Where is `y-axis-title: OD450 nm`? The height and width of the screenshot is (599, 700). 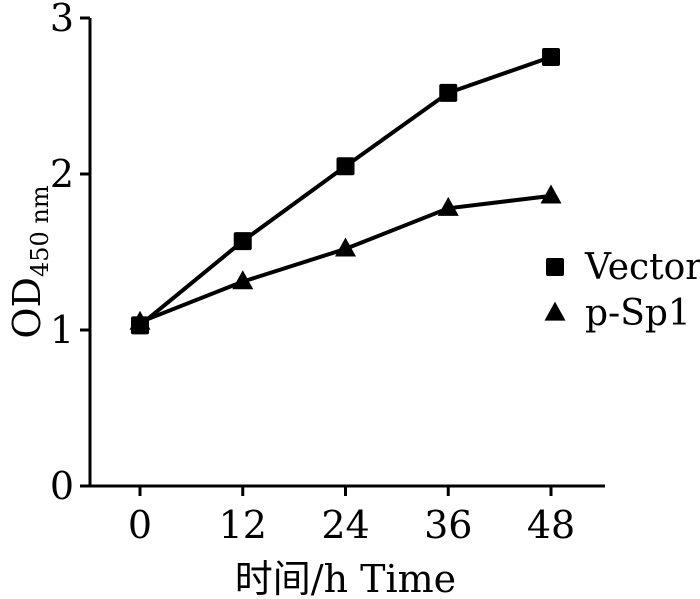
y-axis-title: OD450 nm is located at coordinates (29, 262).